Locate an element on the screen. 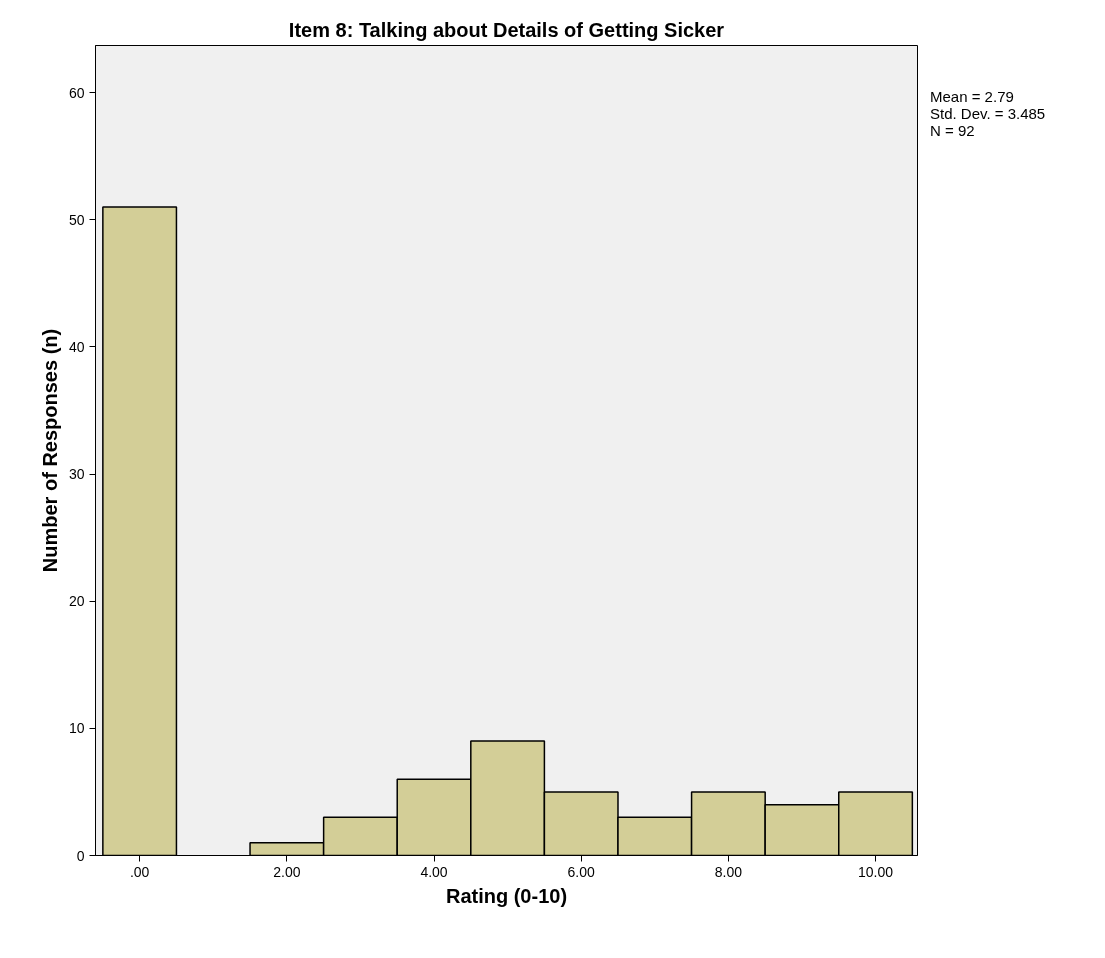 This screenshot has width=1105, height=958. x-tick-label: 10.00 is located at coordinates (876, 871).